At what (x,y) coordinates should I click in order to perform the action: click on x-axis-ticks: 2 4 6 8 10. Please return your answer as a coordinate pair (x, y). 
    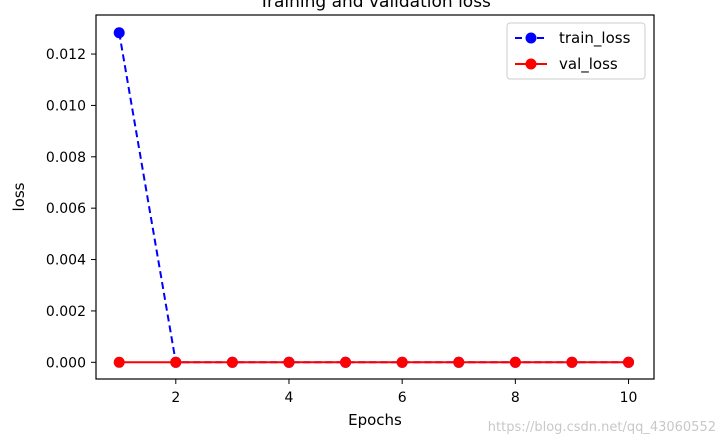
    Looking at the image, I should click on (404, 392).